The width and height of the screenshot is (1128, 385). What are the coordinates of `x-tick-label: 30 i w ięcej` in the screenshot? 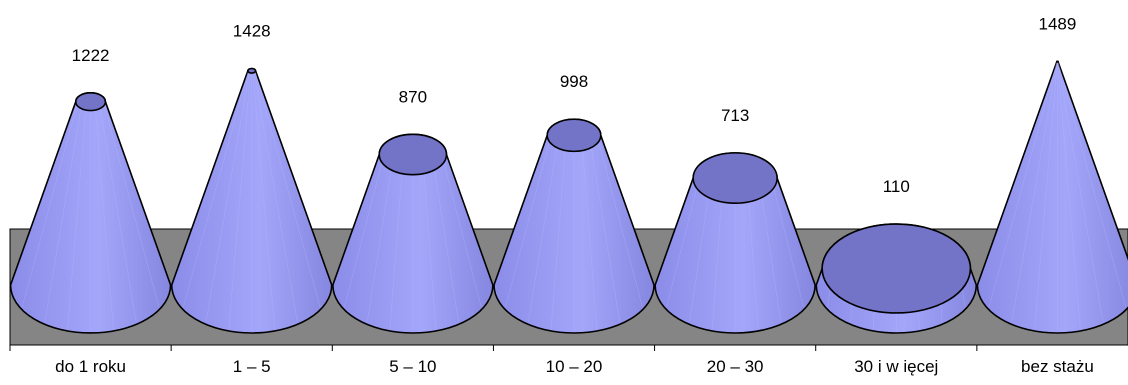 It's located at (896, 366).